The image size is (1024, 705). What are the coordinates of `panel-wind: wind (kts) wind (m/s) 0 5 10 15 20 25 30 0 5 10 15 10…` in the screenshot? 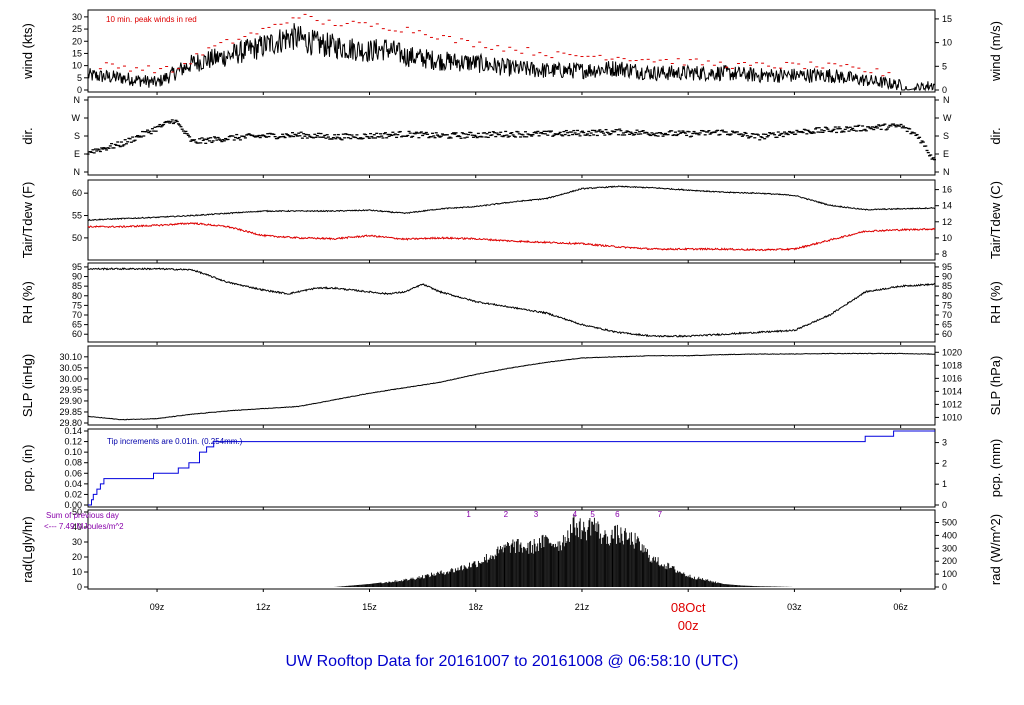 It's located at (511, 52).